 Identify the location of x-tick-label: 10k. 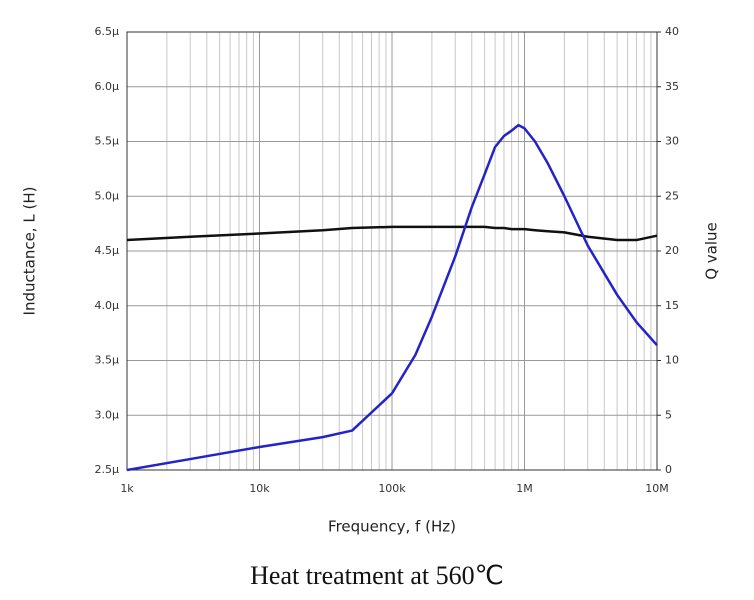
(259, 488).